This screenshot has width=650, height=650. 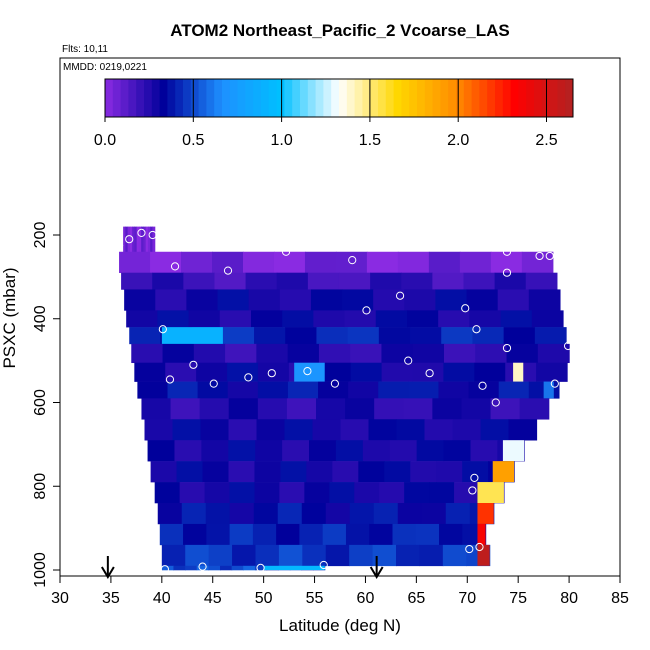 I want to click on x-tick-label: 85, so click(x=620, y=598).